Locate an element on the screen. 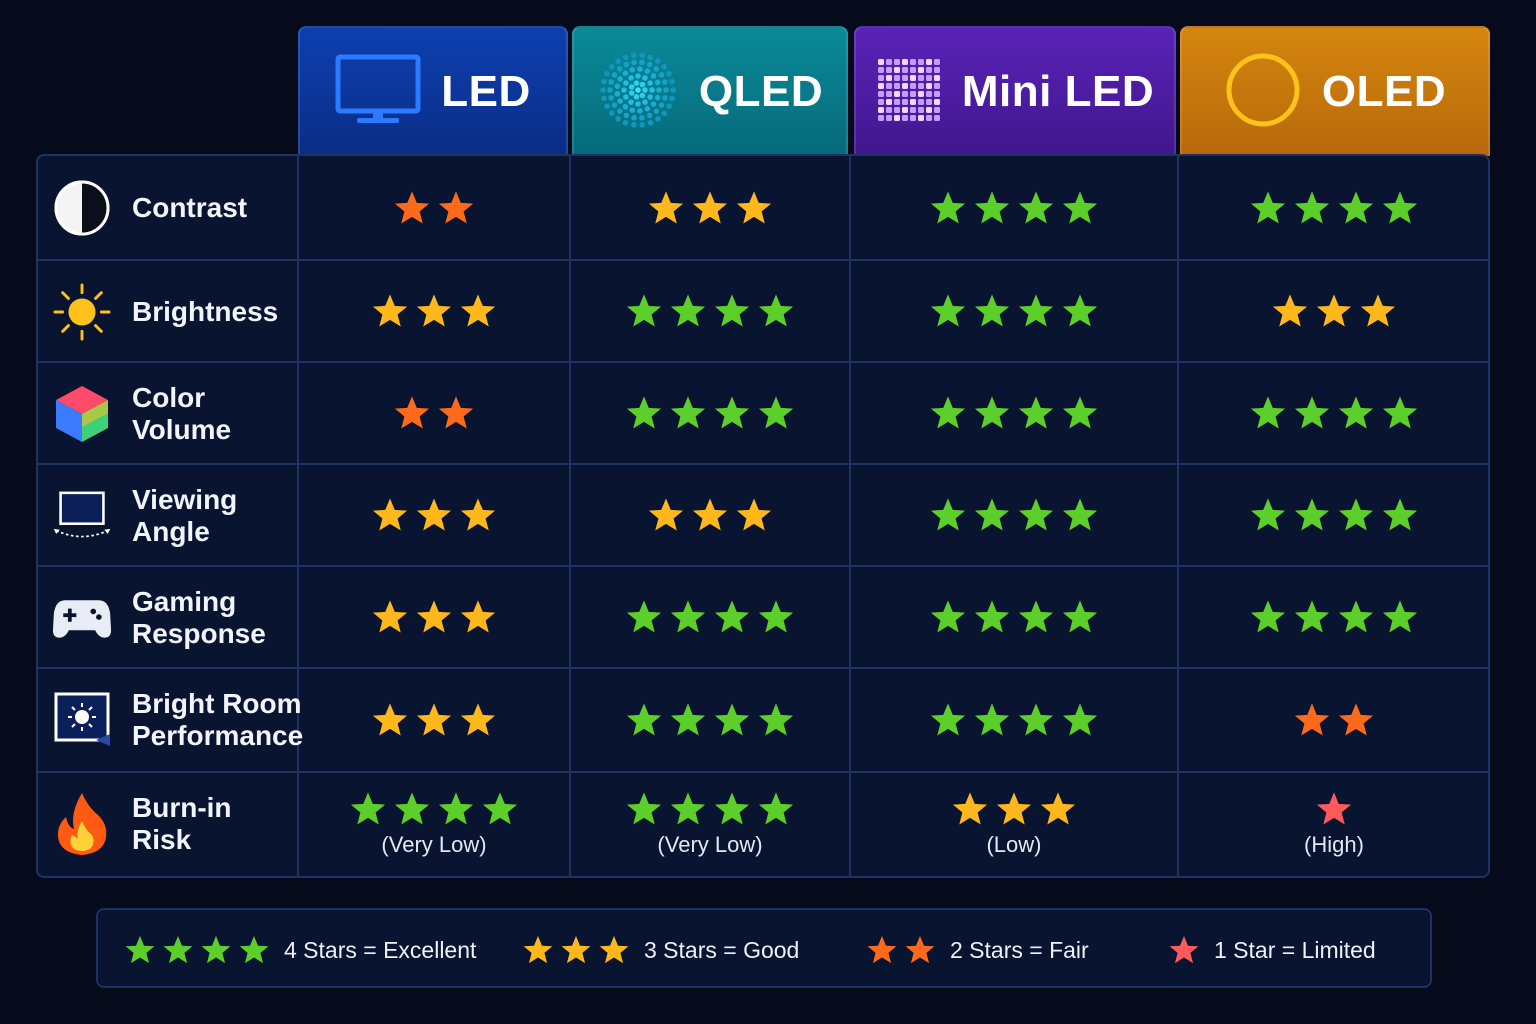 The image size is (1536, 1024). row-label-text: Burn-in Risk is located at coordinates (182, 823).